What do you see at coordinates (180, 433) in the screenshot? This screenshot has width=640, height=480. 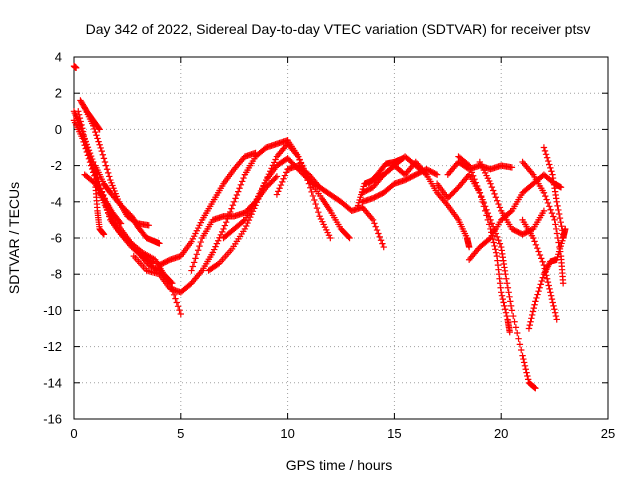 I see `x-tick-label: 5` at bounding box center [180, 433].